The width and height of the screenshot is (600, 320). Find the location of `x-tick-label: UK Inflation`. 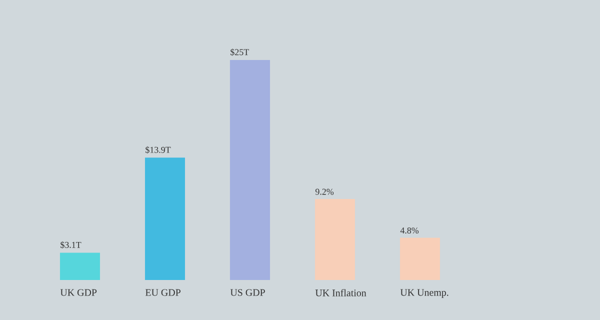

x-tick-label: UK Inflation is located at coordinates (340, 292).